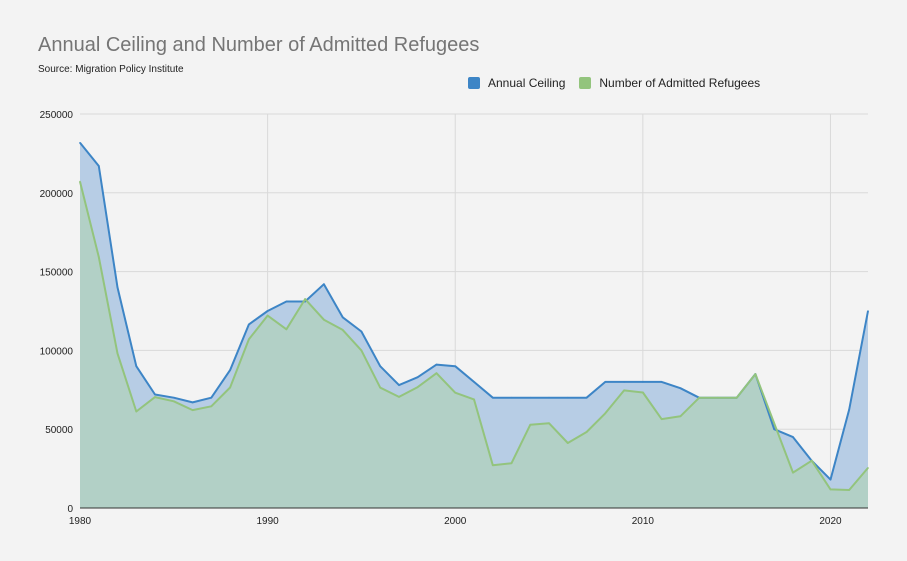  Describe the element at coordinates (57, 115) in the screenshot. I see `y-tick-label: 250000` at that location.